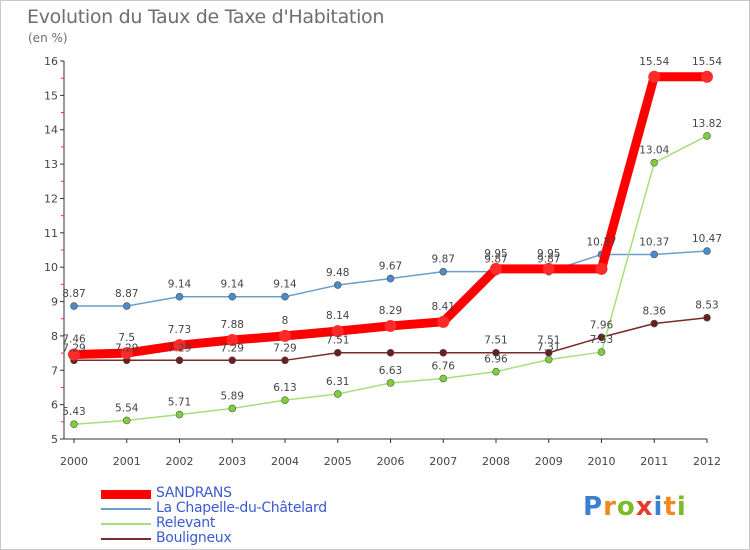  I want to click on y-tick-label: 12, so click(51, 198).